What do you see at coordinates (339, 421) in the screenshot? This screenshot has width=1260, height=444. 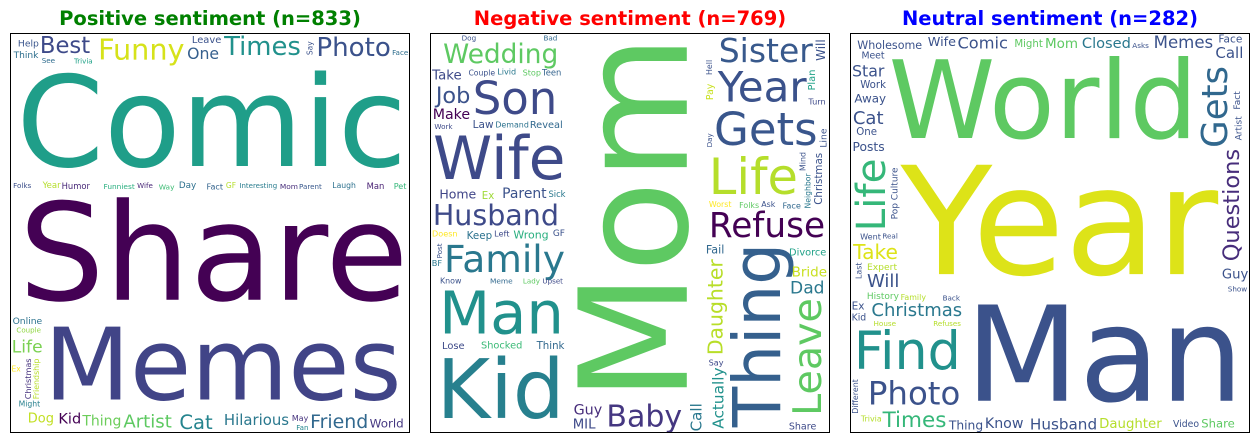 I see `word-friend: Friend` at bounding box center [339, 421].